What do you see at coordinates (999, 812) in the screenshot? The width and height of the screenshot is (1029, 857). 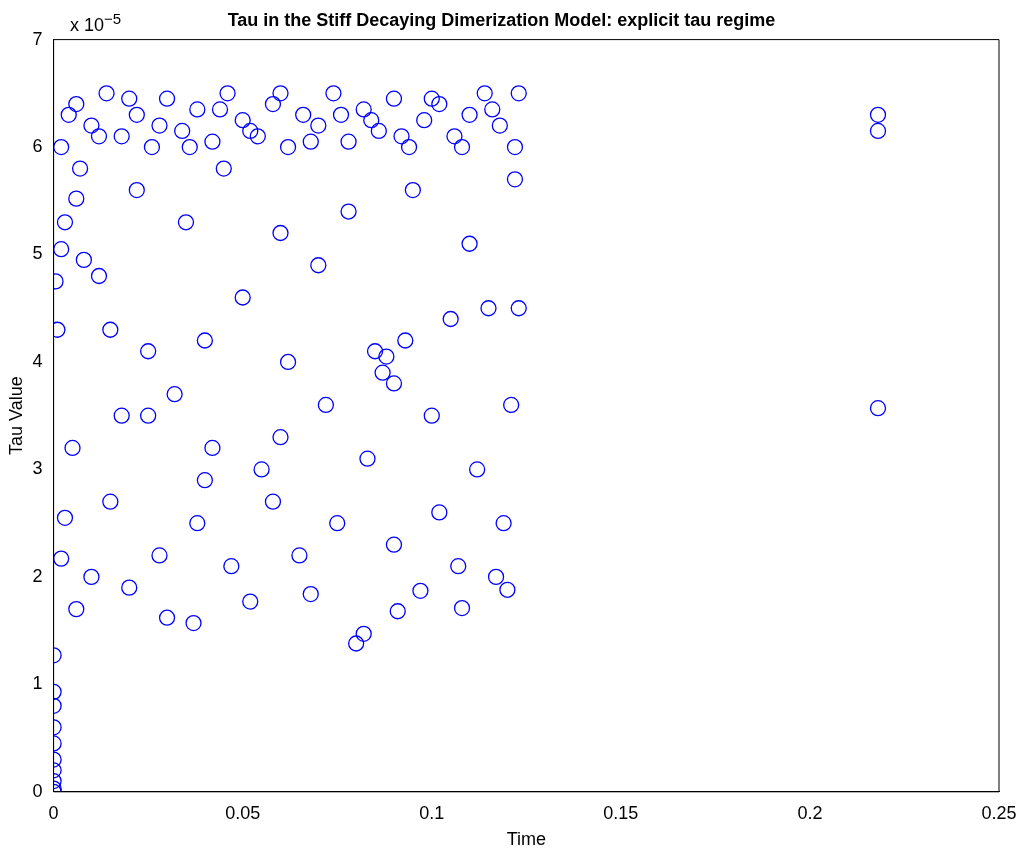 I see `x-tick-label: 0.25` at bounding box center [999, 812].